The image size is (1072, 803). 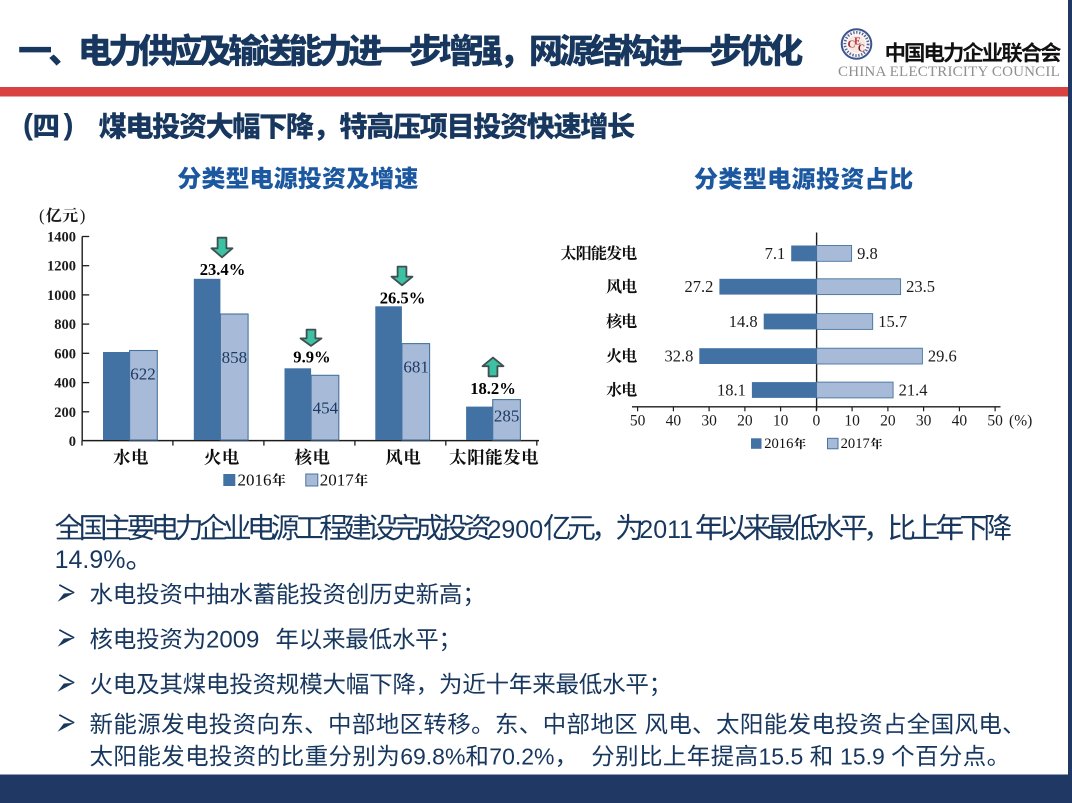 What do you see at coordinates (65, 413) in the screenshot?
I see `svg-text: 200` at bounding box center [65, 413].